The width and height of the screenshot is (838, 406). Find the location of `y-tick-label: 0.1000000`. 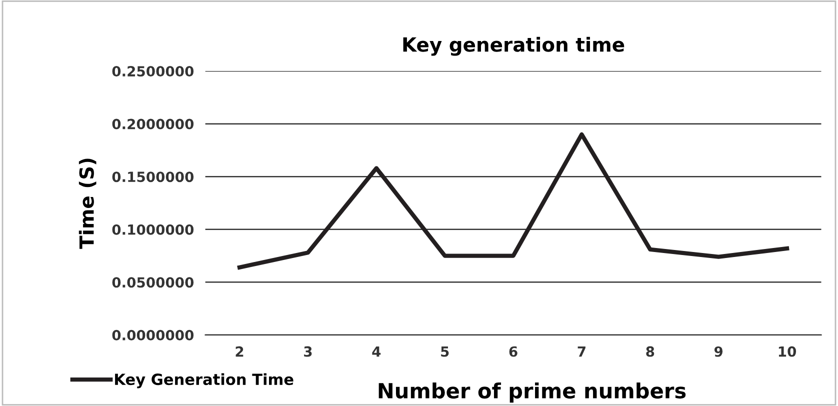

y-tick-label: 0.1000000 is located at coordinates (153, 229).